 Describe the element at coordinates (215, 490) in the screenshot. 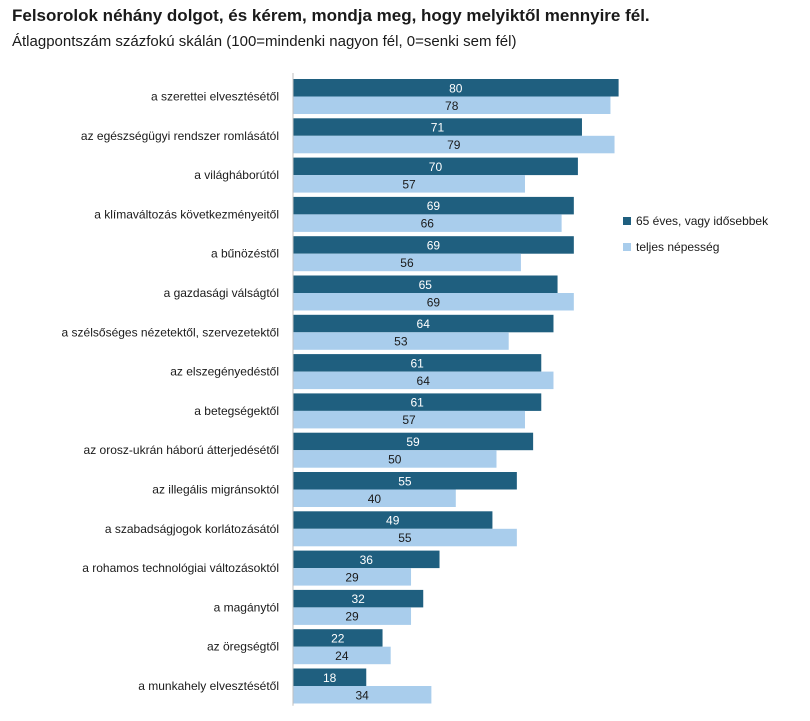

I see `category-label: az illegális migránsoktól` at that location.